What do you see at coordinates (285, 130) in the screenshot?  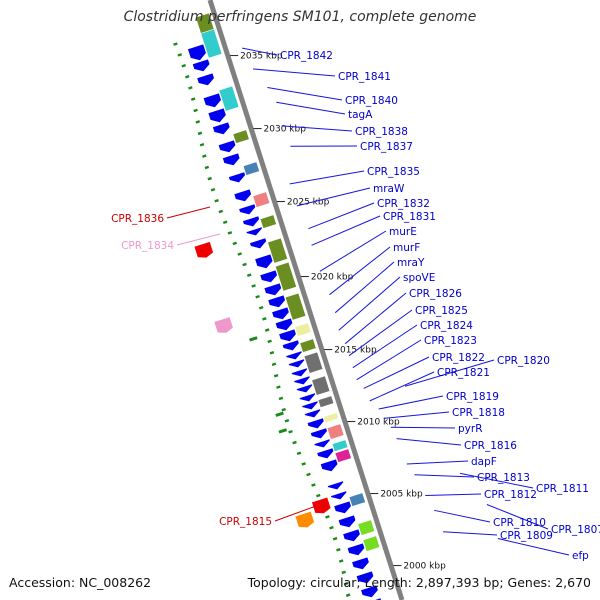 I see `tick-label: 2030 kbp` at bounding box center [285, 130].